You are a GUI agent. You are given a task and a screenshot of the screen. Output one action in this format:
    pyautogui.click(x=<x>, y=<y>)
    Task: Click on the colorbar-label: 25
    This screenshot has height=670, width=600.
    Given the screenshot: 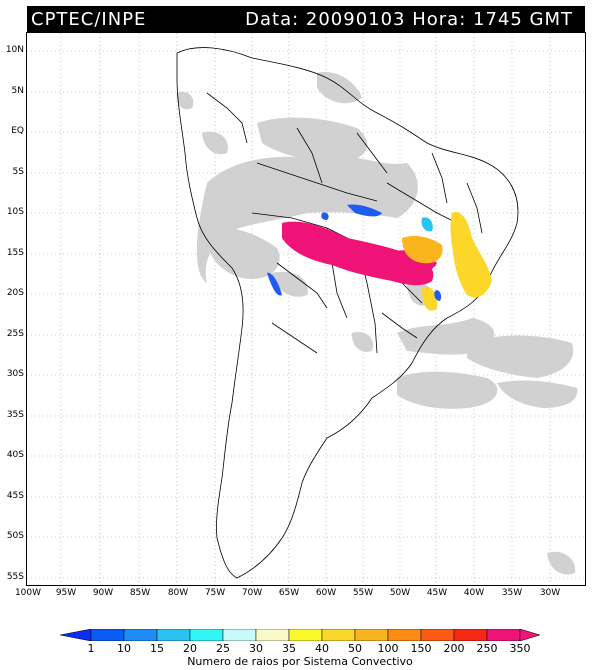 What is the action you would take?
    pyautogui.click(x=223, y=648)
    